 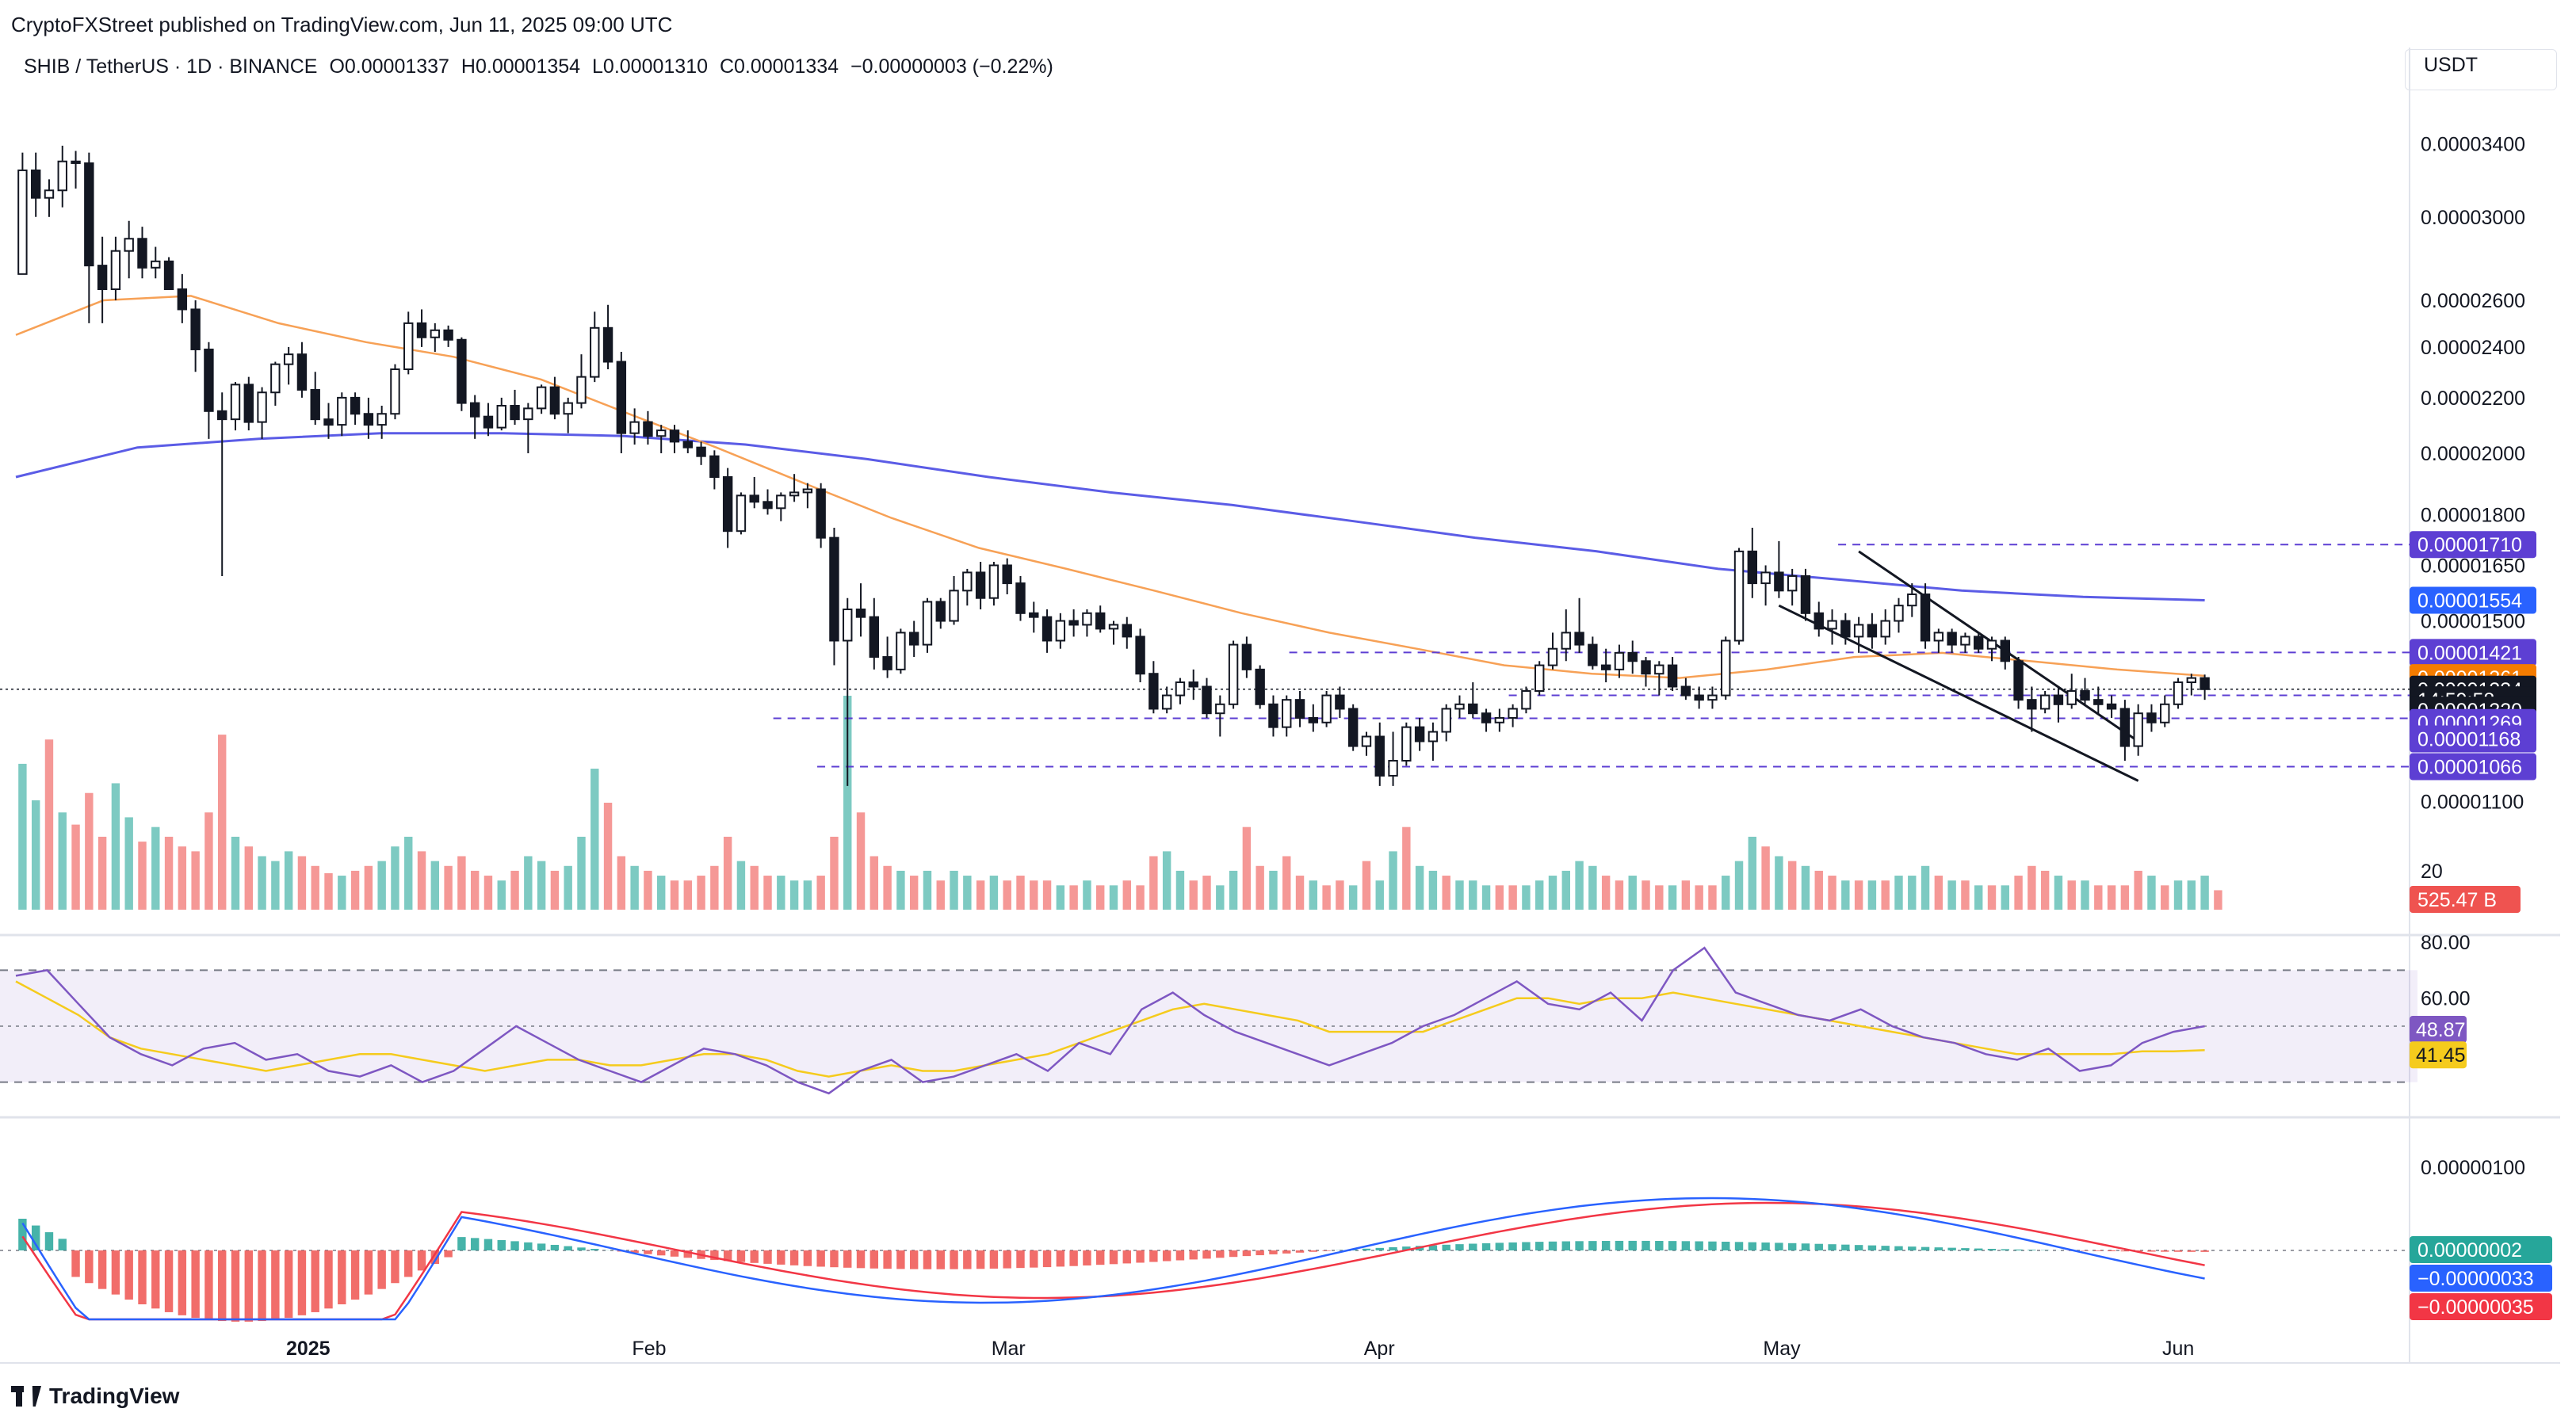 What do you see at coordinates (171, 66) in the screenshot?
I see `symbol-label: SHIB / TetherUS · 1D · BINANCE` at bounding box center [171, 66].